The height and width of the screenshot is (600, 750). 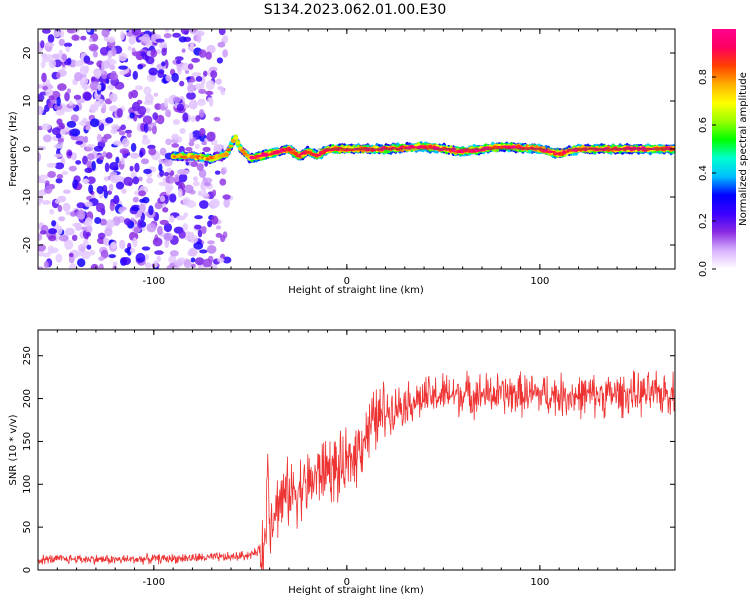 I want to click on snr-y-label: SNR (10 * v/v), so click(x=13, y=449).